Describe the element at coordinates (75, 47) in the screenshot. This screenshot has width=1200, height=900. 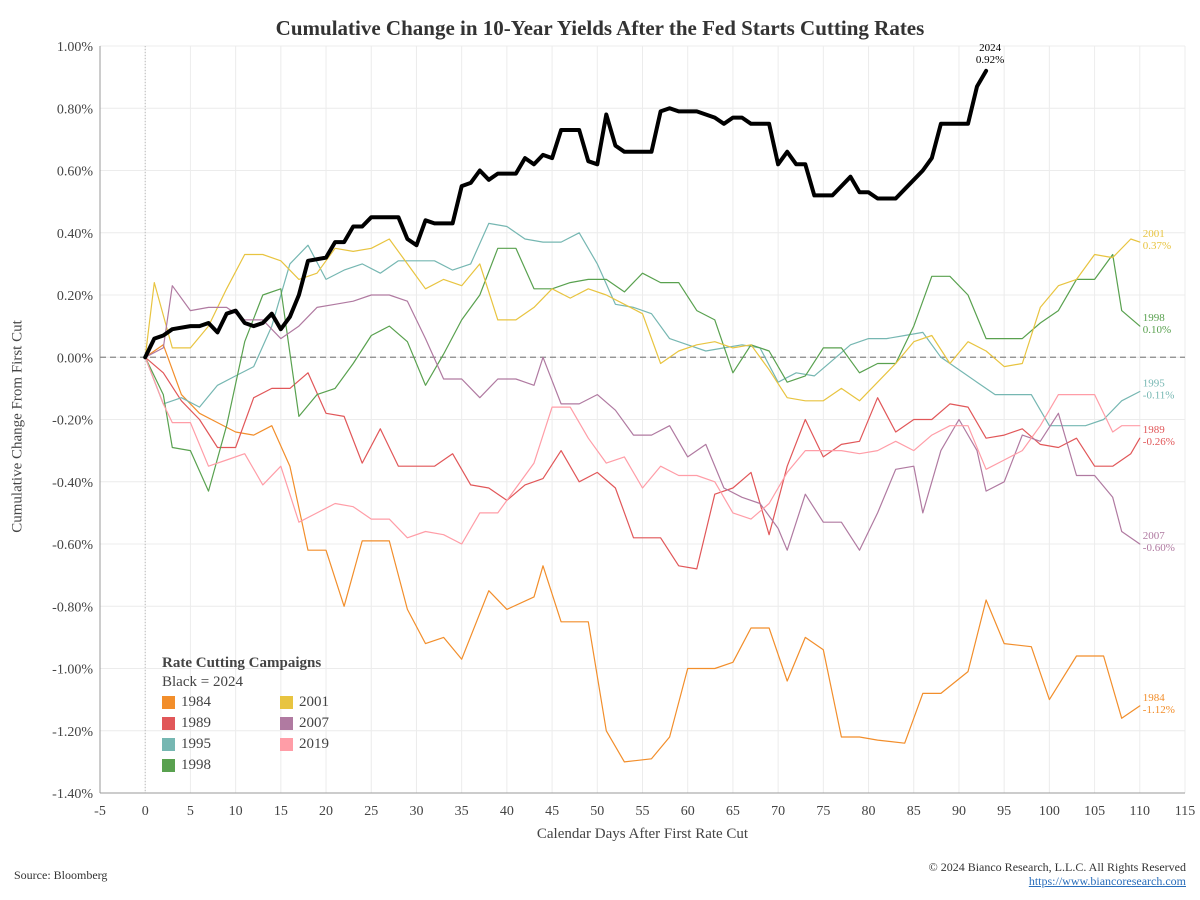
I see `y-tick-label: 1.00%` at that location.